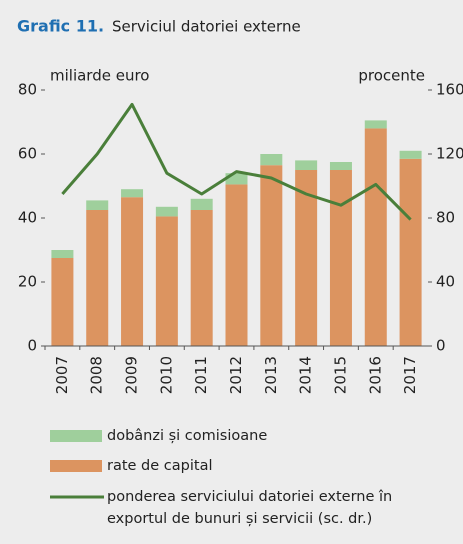 The width and height of the screenshot is (463, 544). I want to click on y-axis-label: miliarde euro, so click(99, 76).